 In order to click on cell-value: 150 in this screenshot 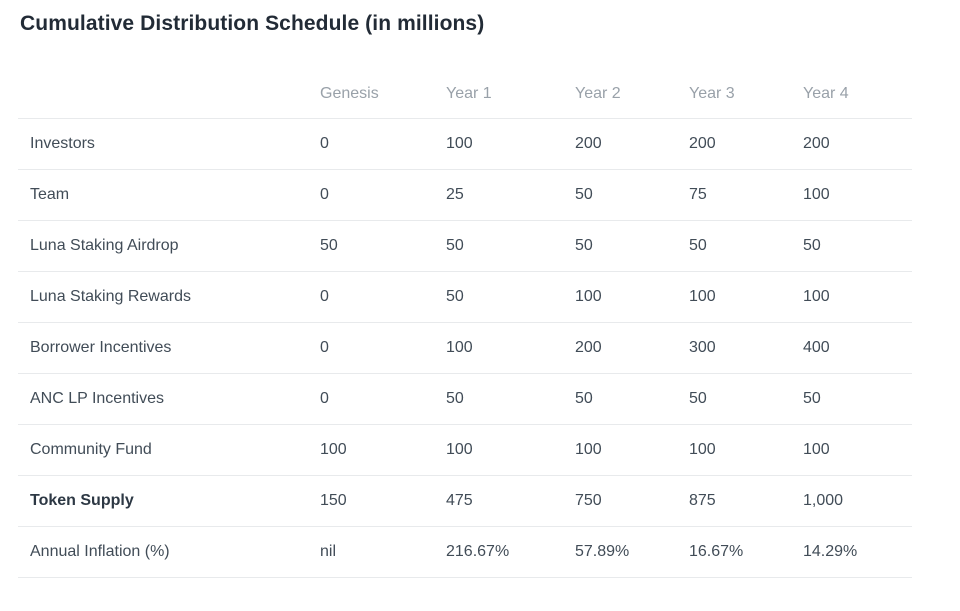, I will do `click(371, 501)`.